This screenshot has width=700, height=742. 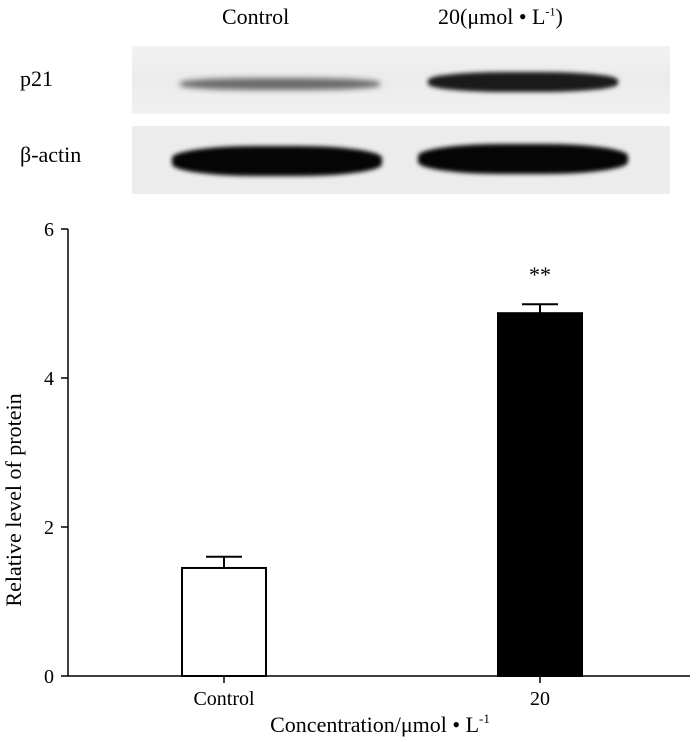 What do you see at coordinates (49, 230) in the screenshot?
I see `y-tick-label: 6` at bounding box center [49, 230].